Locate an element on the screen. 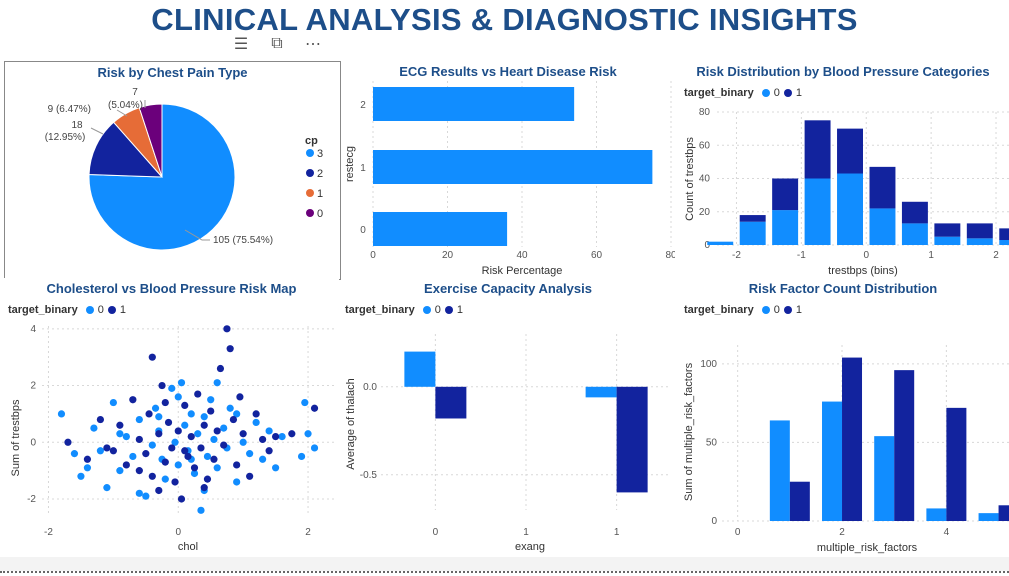  data-label: 105 (75.54%) is located at coordinates (243, 240).